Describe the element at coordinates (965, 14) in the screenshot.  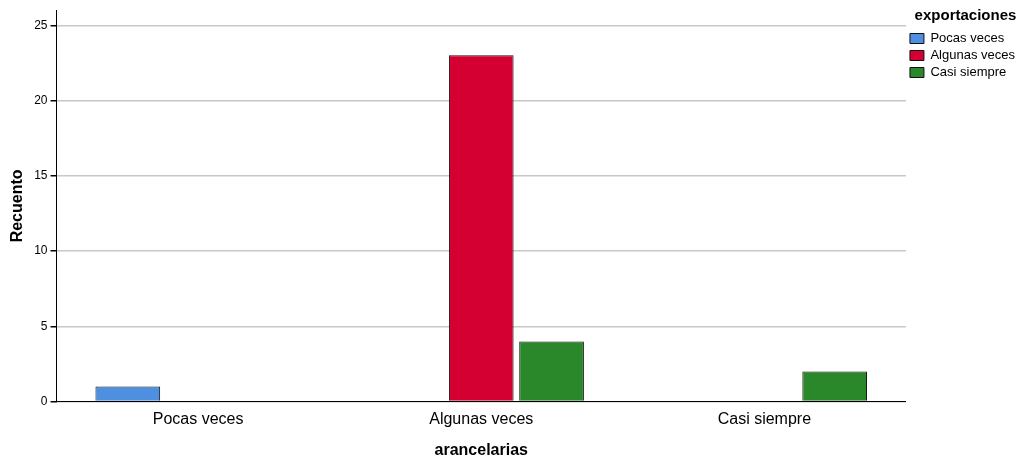
I see `legend-title: exportaciones` at that location.